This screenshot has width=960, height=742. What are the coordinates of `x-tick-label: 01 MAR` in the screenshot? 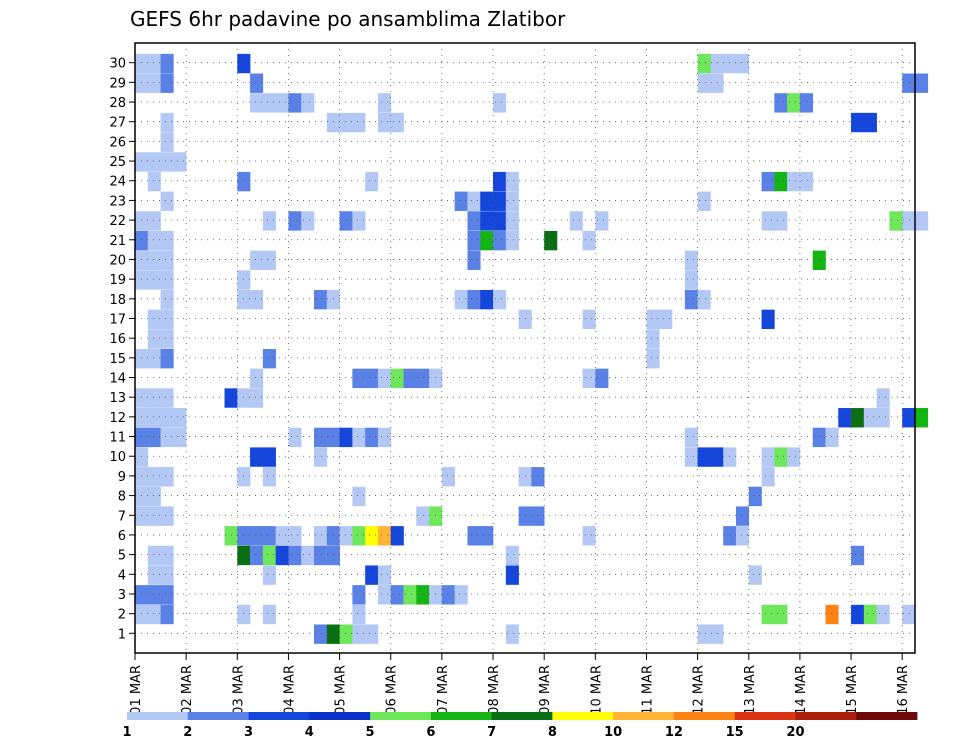 It's located at (136, 690).